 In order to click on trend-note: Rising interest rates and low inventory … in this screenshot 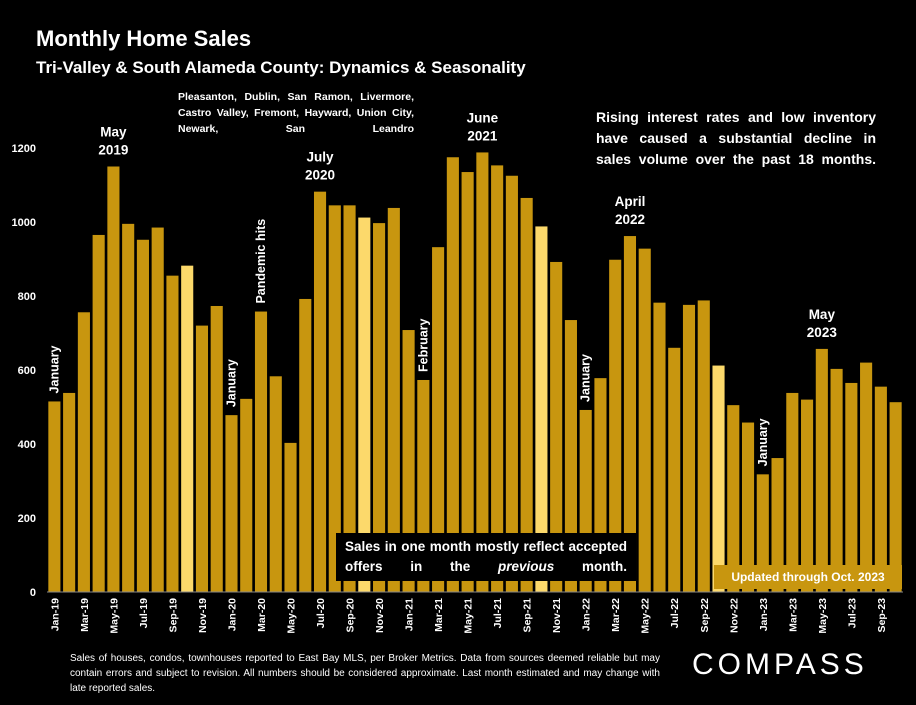, I will do `click(736, 138)`.